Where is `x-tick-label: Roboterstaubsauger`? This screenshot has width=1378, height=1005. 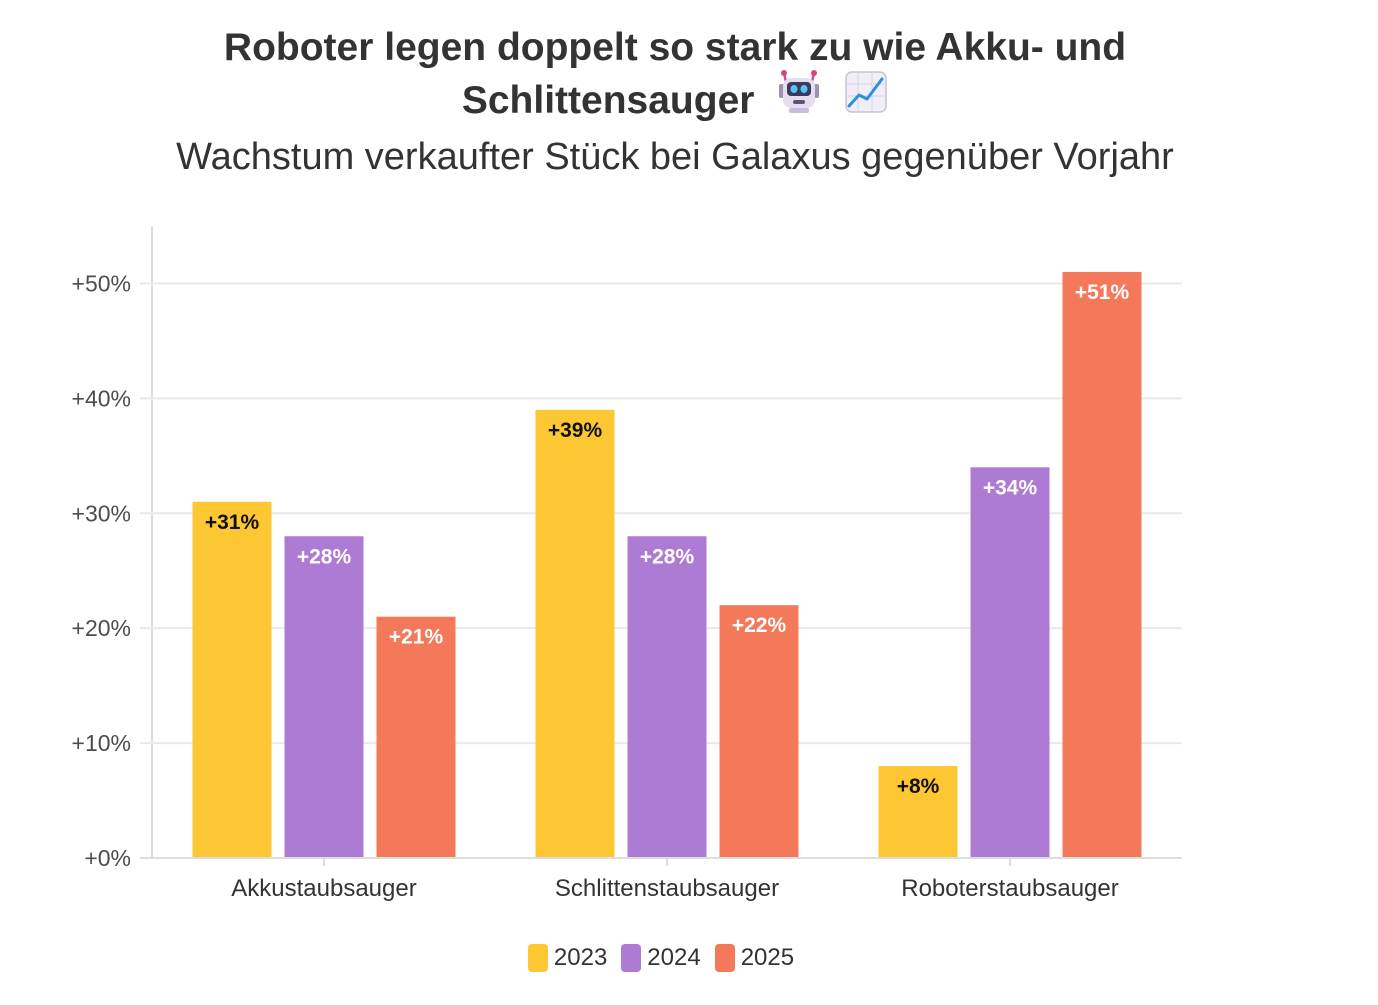
x-tick-label: Roboterstaubsauger is located at coordinates (1009, 888).